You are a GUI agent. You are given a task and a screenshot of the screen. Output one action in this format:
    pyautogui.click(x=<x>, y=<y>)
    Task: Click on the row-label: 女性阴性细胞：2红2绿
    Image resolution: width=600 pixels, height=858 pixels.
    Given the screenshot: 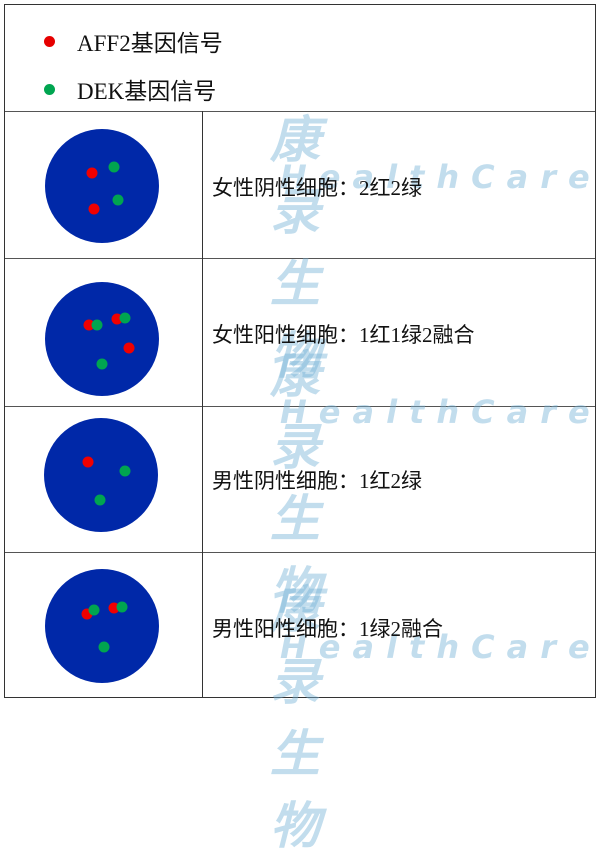 What is the action you would take?
    pyautogui.click(x=317, y=188)
    